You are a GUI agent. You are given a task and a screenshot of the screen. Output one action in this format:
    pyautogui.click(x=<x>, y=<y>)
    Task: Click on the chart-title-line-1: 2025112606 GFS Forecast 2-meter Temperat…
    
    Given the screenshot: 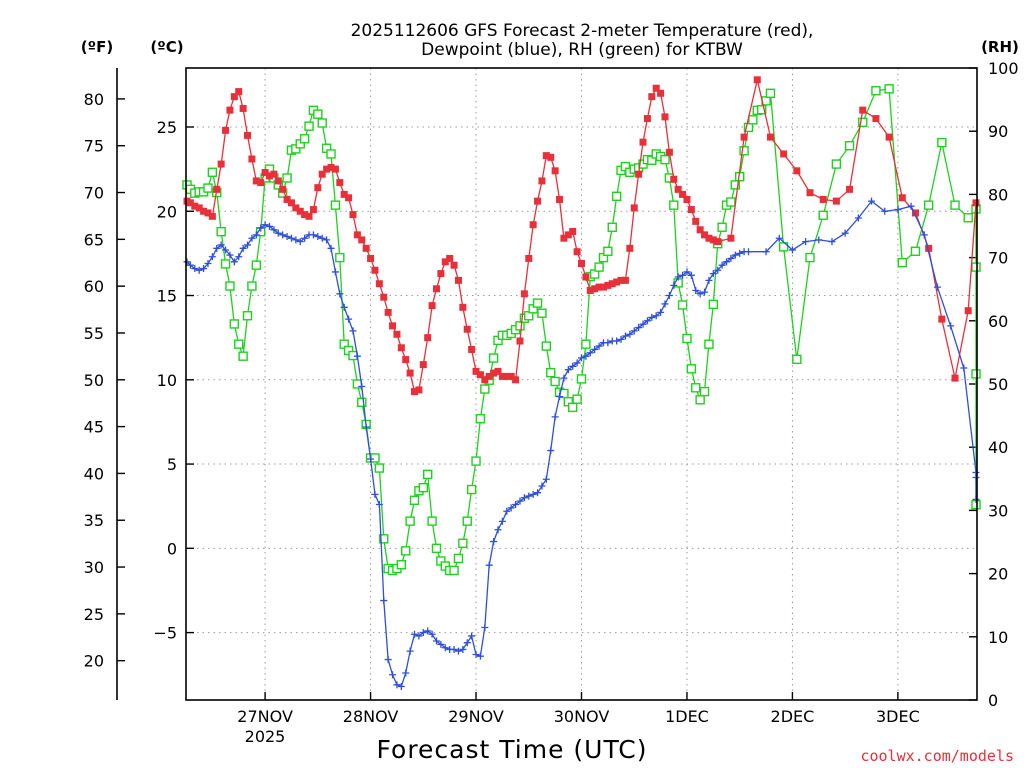 What is the action you would take?
    pyautogui.click(x=582, y=31)
    